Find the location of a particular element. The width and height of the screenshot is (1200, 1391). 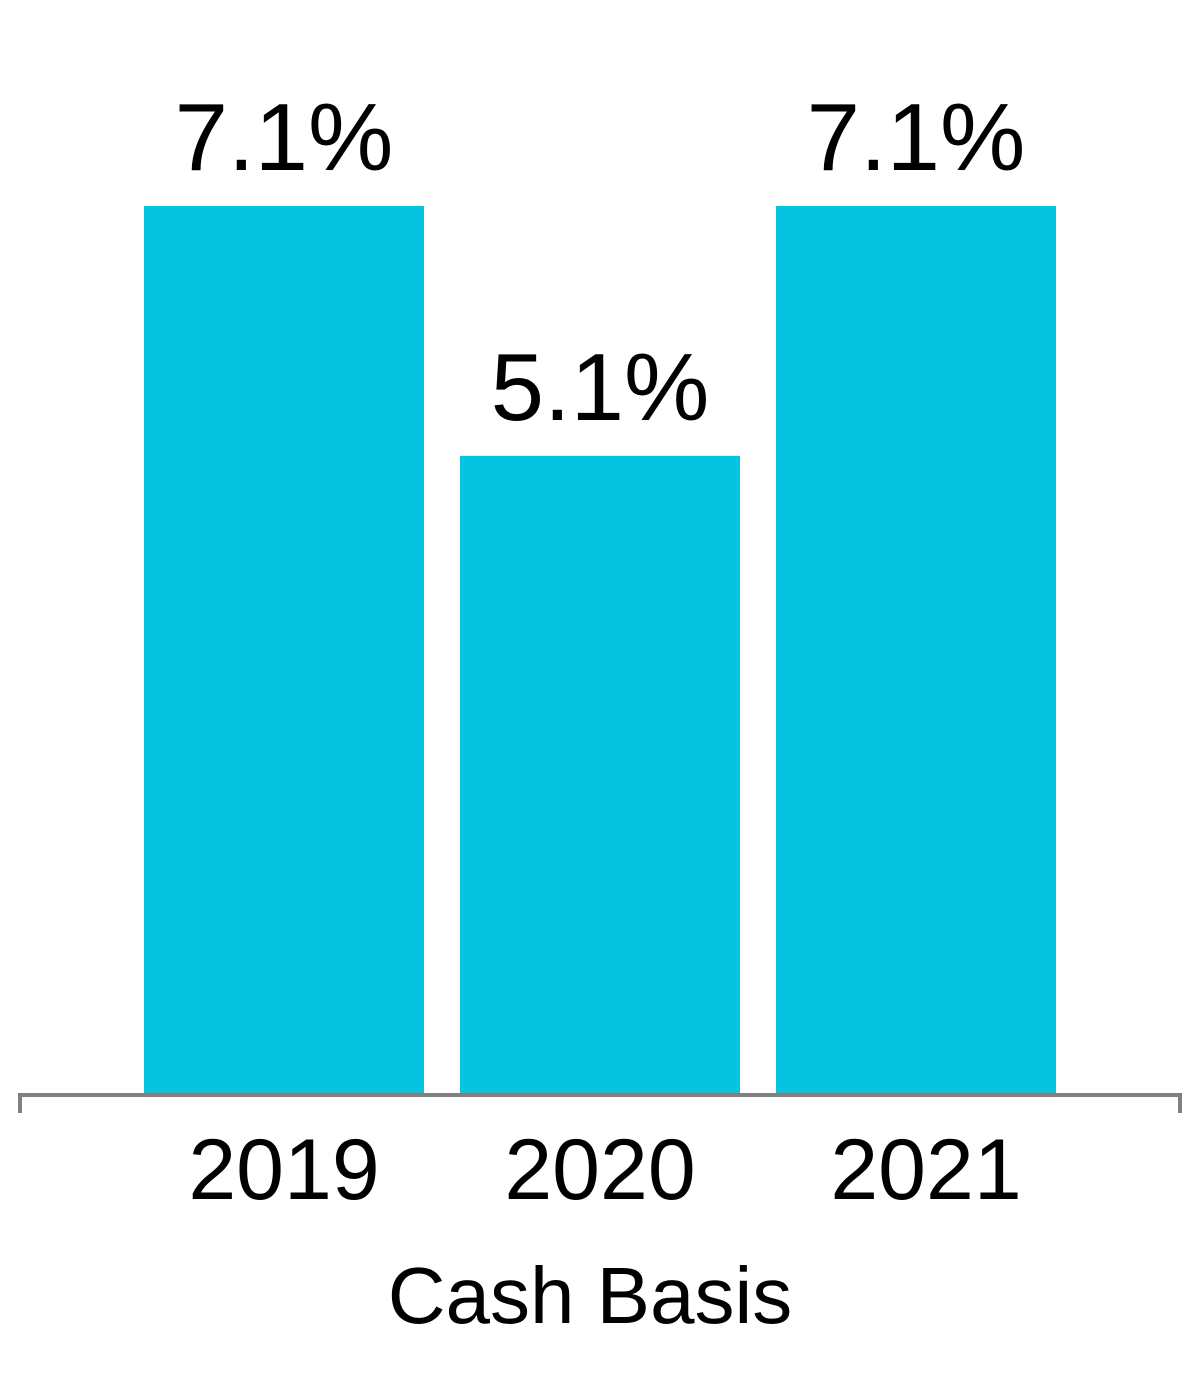

bar-2020 is located at coordinates (600, 774).